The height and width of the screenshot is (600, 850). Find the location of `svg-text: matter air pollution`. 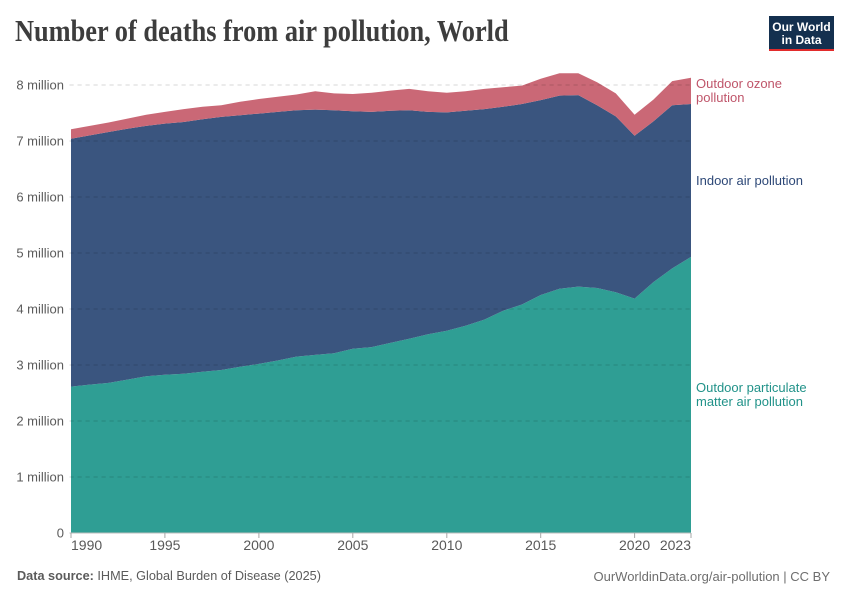

svg-text: matter air pollution is located at coordinates (749, 401).